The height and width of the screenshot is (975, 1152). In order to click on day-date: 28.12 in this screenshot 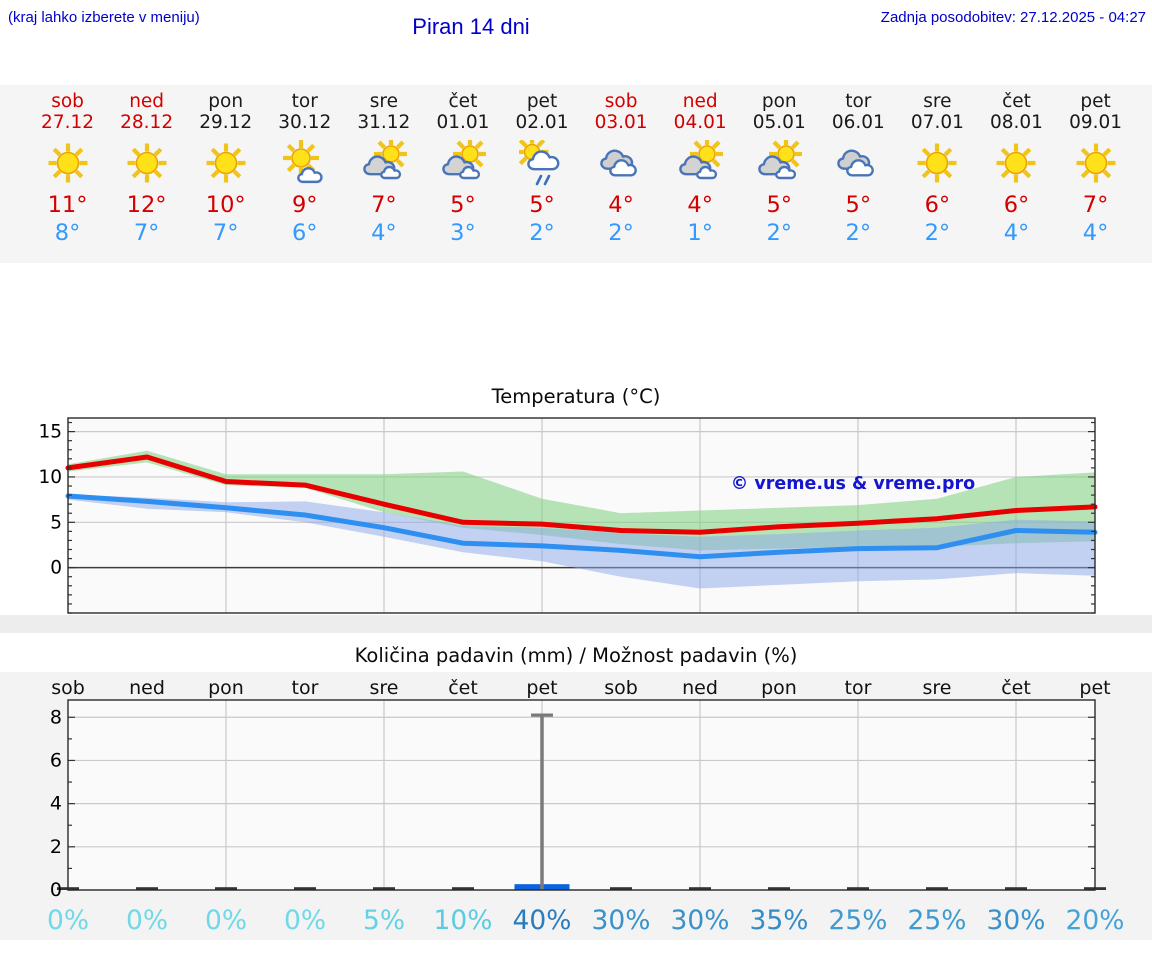, I will do `click(147, 122)`.